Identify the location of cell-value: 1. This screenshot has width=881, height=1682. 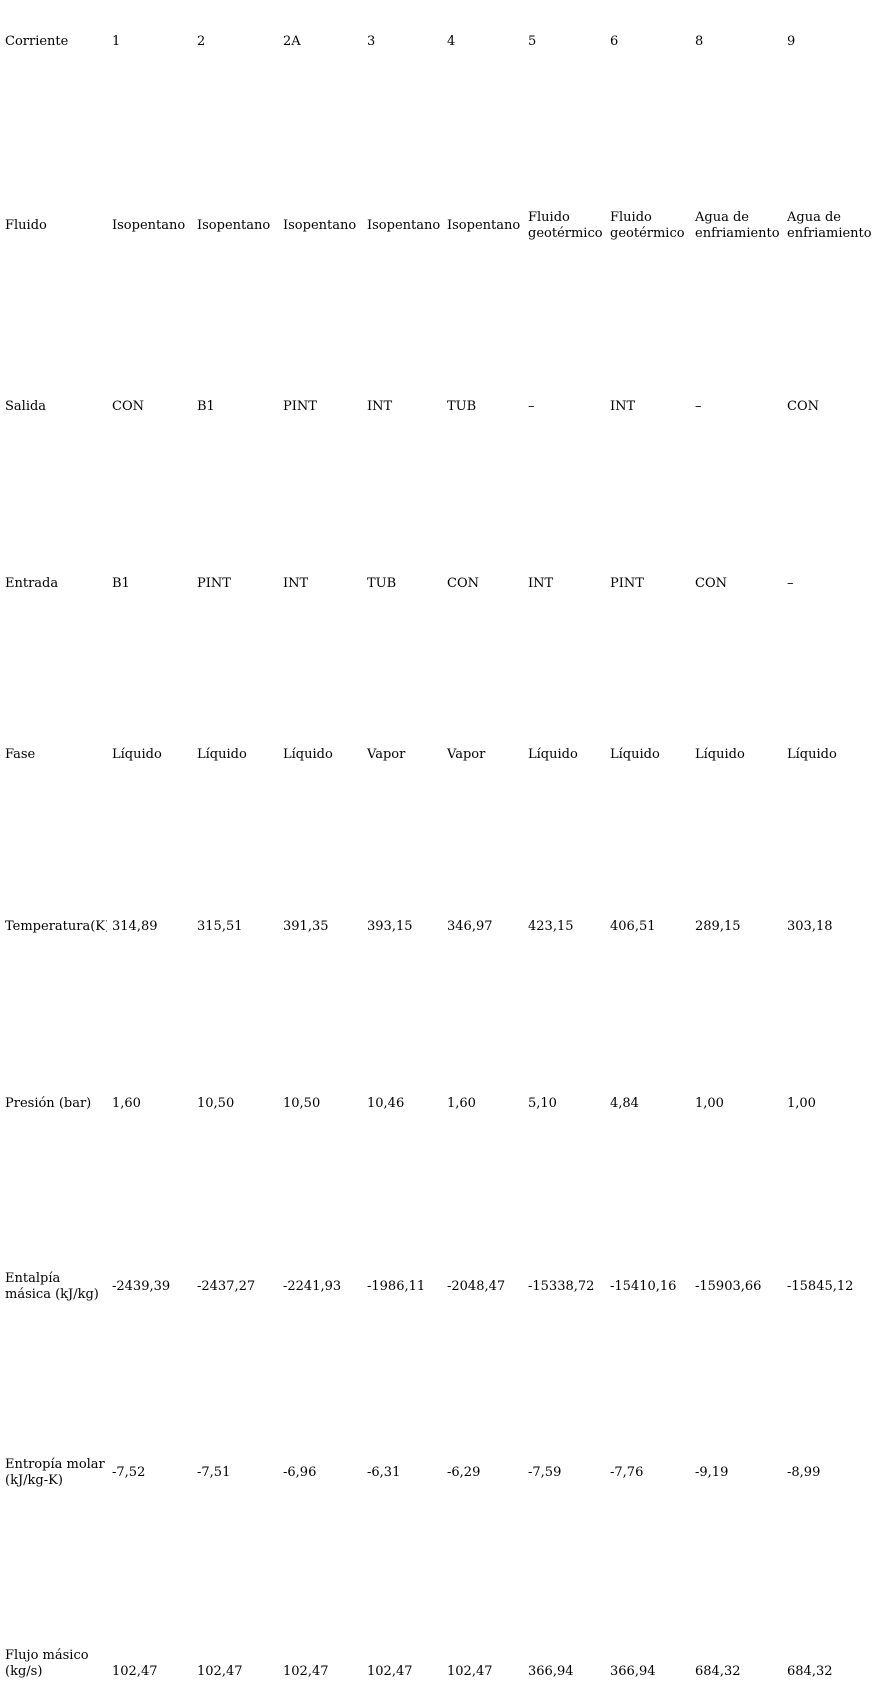
(116, 41).